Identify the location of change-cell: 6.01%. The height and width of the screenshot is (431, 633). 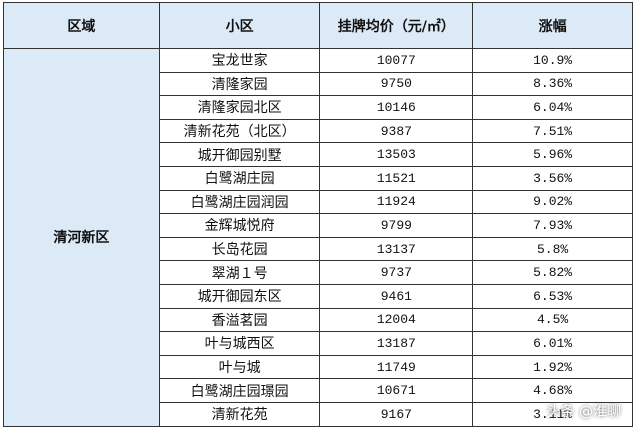
(552, 343).